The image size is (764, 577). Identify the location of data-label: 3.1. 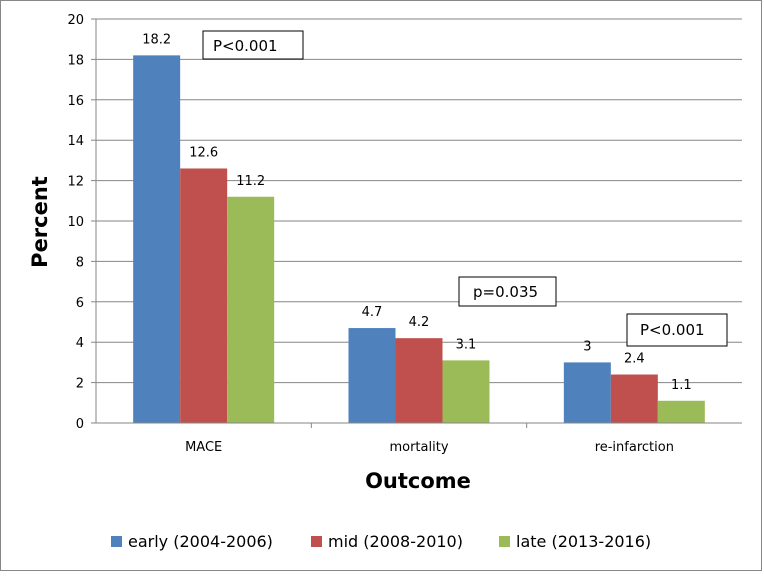
(466, 344).